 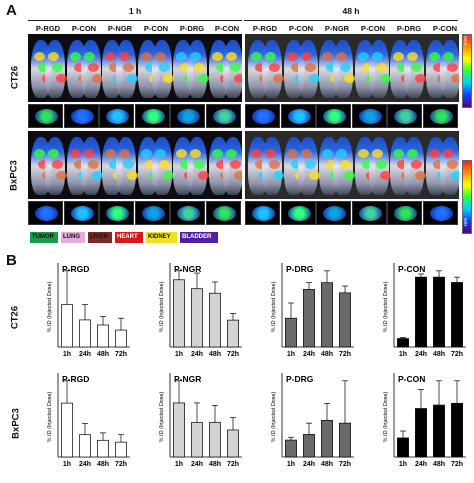 I want to click on colorbar-min-label: MIN, so click(x=465, y=222).